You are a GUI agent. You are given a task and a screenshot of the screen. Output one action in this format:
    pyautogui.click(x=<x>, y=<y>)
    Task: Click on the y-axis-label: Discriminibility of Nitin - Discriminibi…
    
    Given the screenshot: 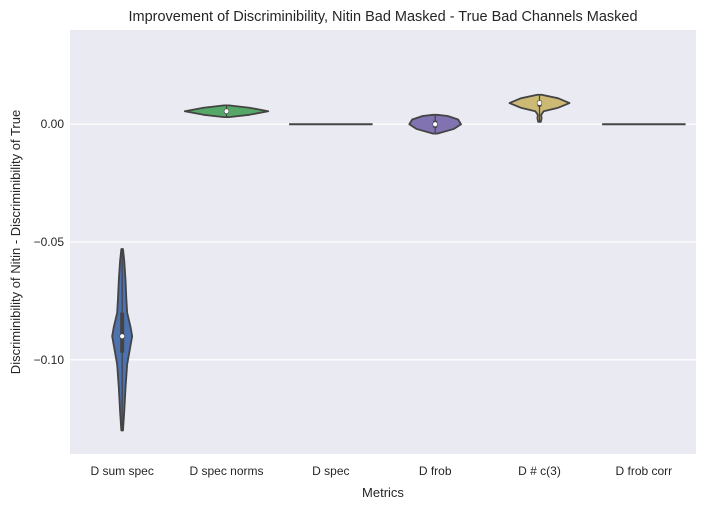 What is the action you would take?
    pyautogui.click(x=15, y=242)
    